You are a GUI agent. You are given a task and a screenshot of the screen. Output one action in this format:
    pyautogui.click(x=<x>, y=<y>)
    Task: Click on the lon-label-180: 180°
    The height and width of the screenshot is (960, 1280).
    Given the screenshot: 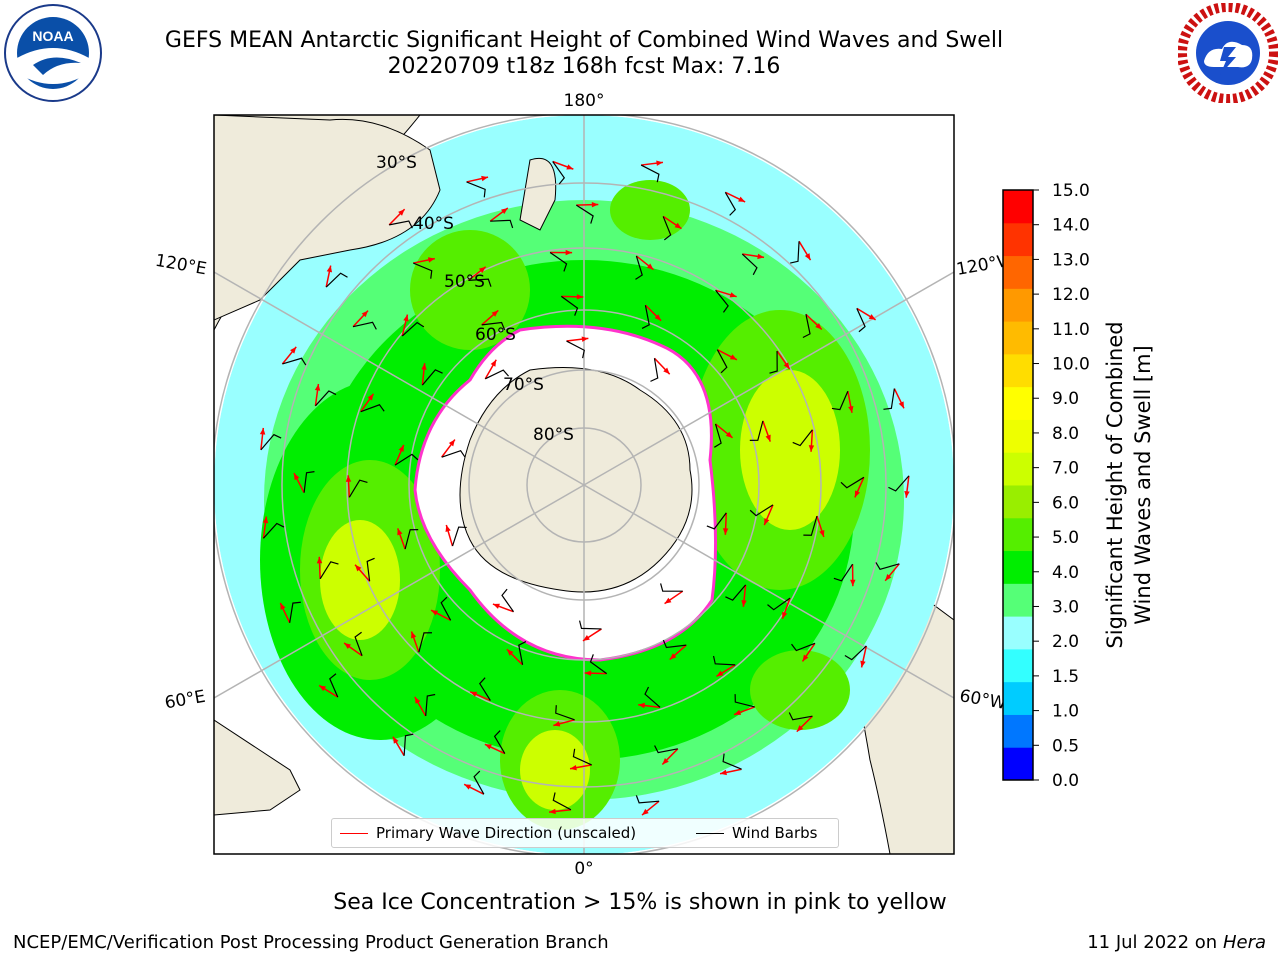 What is the action you would take?
    pyautogui.click(x=584, y=101)
    